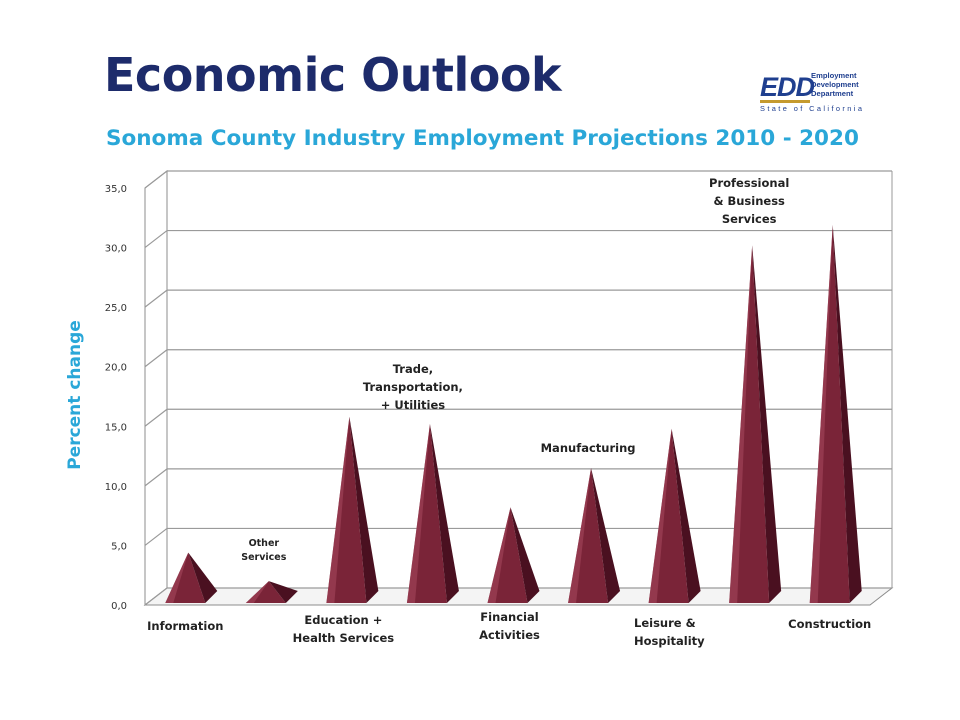  I want to click on category-label-line: Trade,, so click(413, 369).